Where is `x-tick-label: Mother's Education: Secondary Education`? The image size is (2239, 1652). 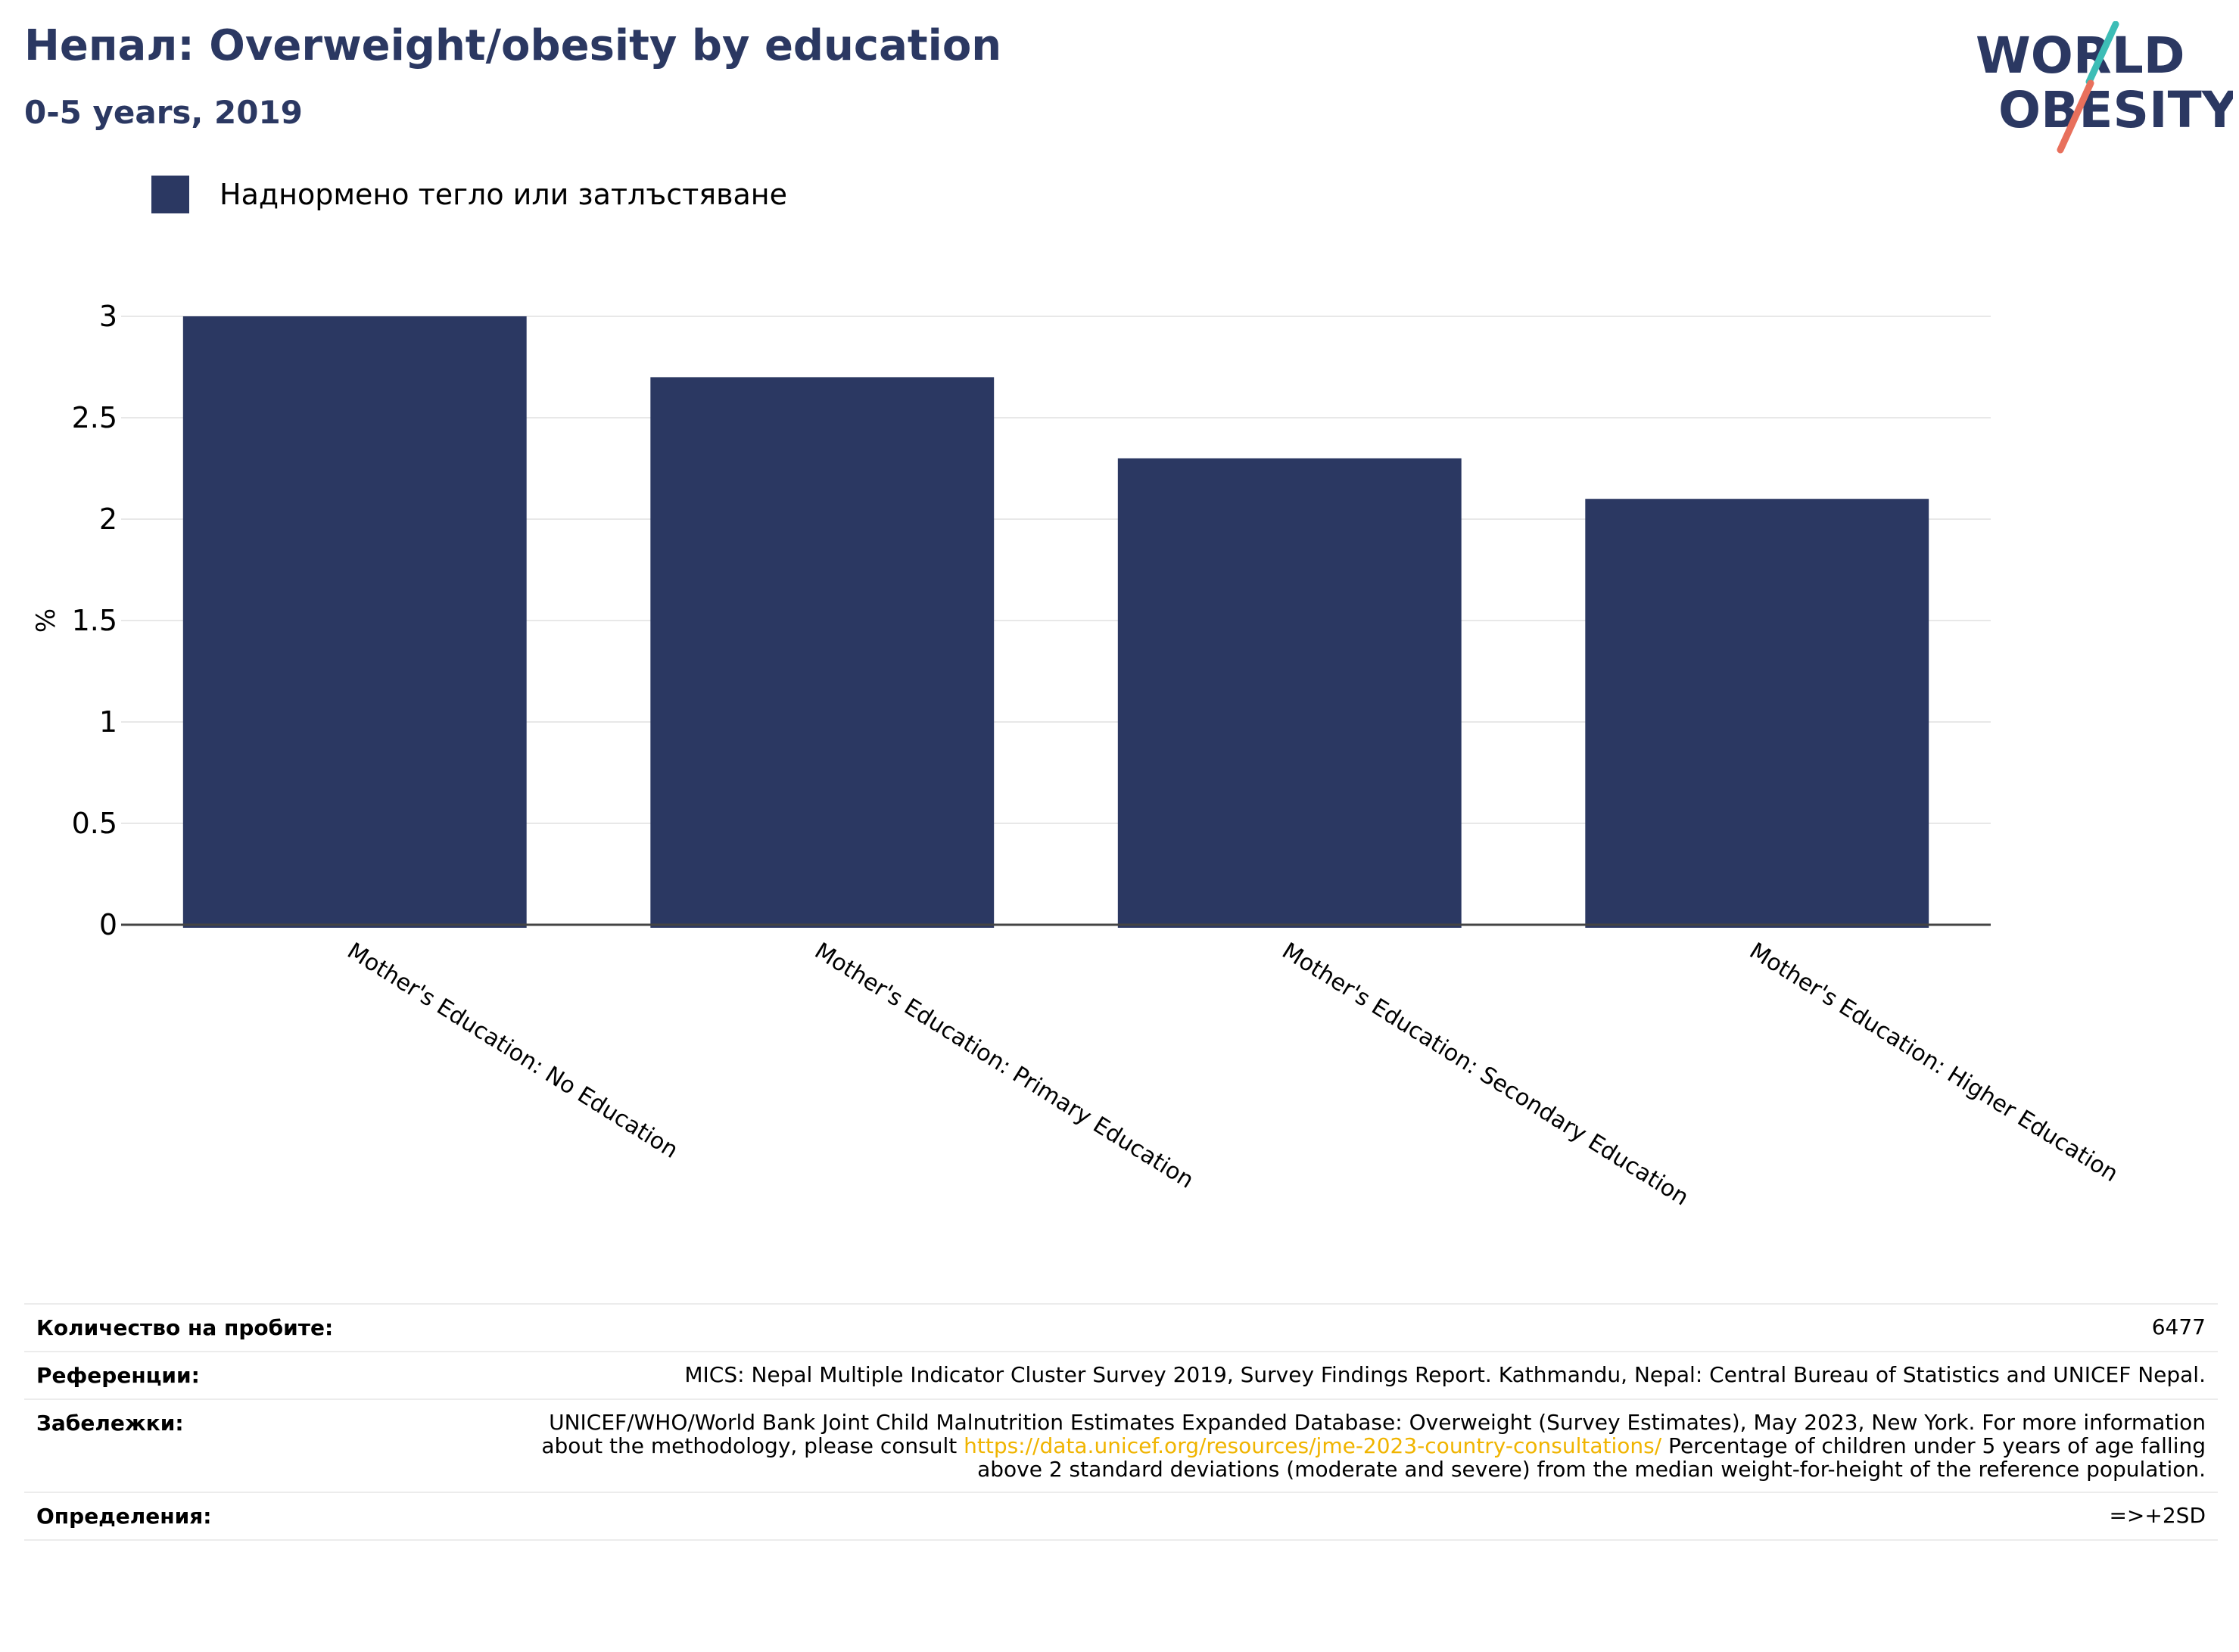
x-tick-label: Mother's Education: Secondary Education is located at coordinates (1486, 1074).